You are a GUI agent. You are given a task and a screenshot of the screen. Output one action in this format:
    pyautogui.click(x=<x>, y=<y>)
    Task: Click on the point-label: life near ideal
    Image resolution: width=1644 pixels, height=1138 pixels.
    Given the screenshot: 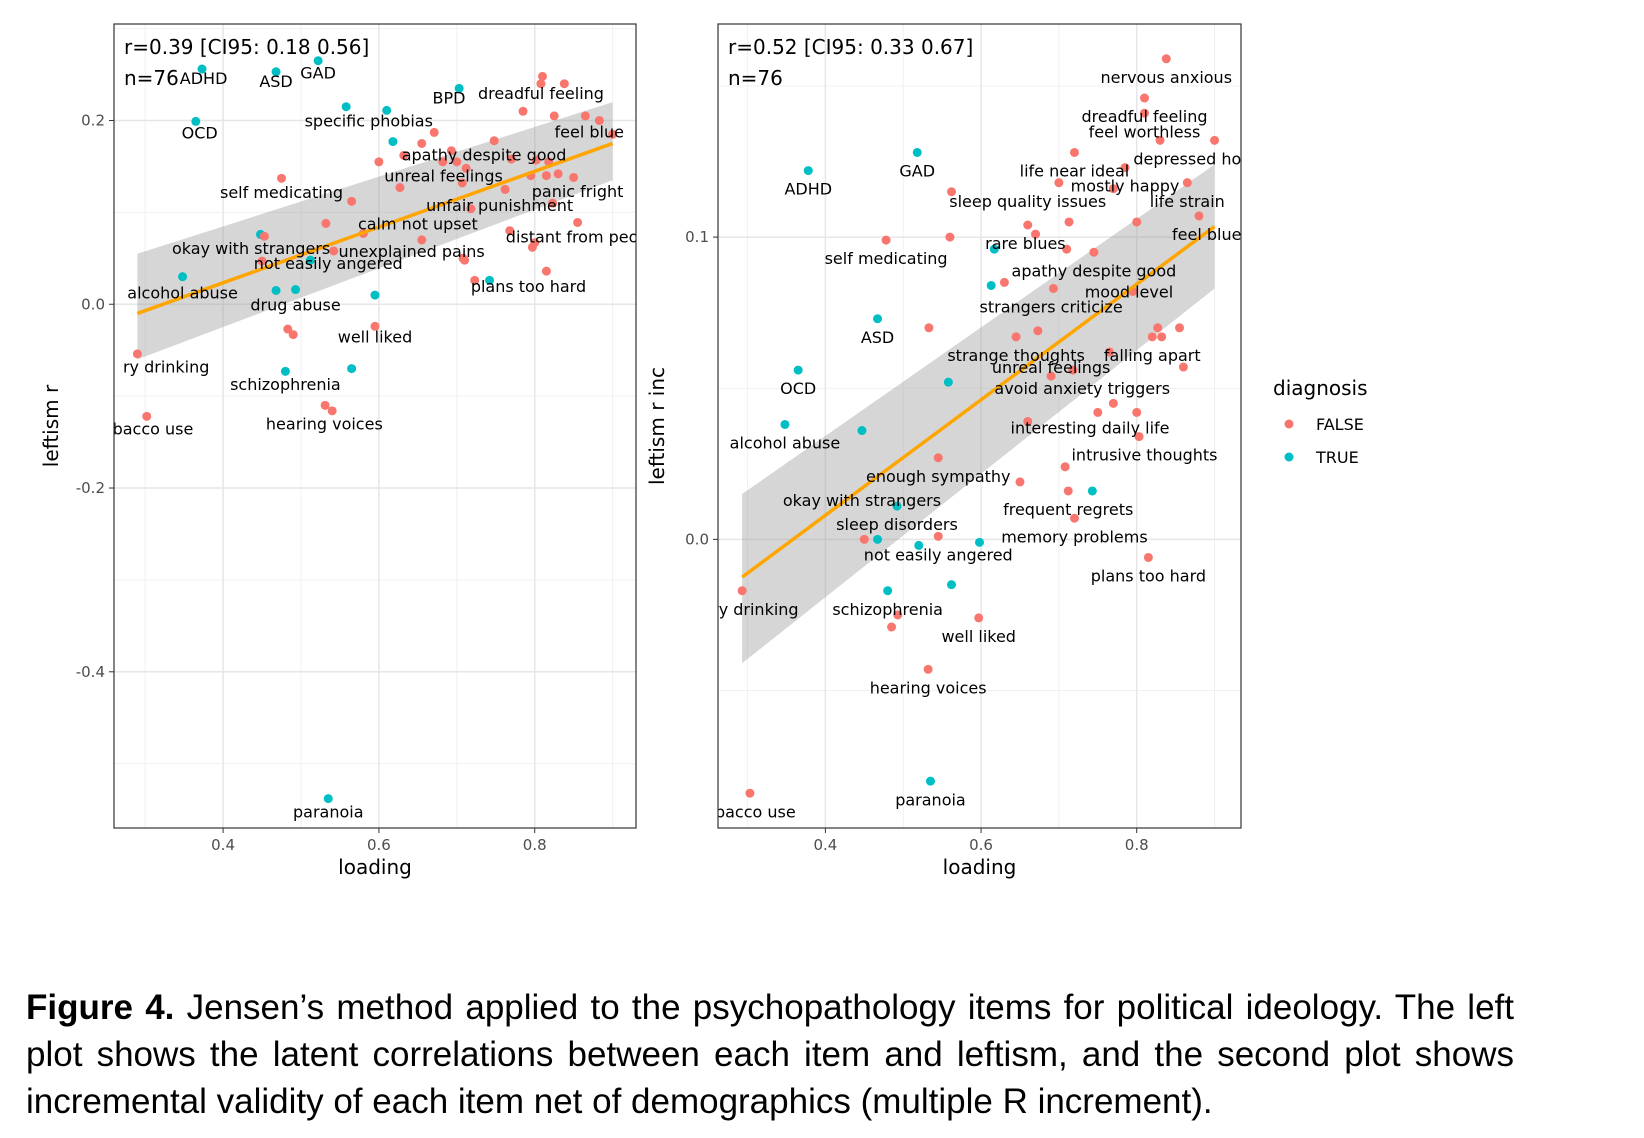 What is the action you would take?
    pyautogui.click(x=1075, y=171)
    